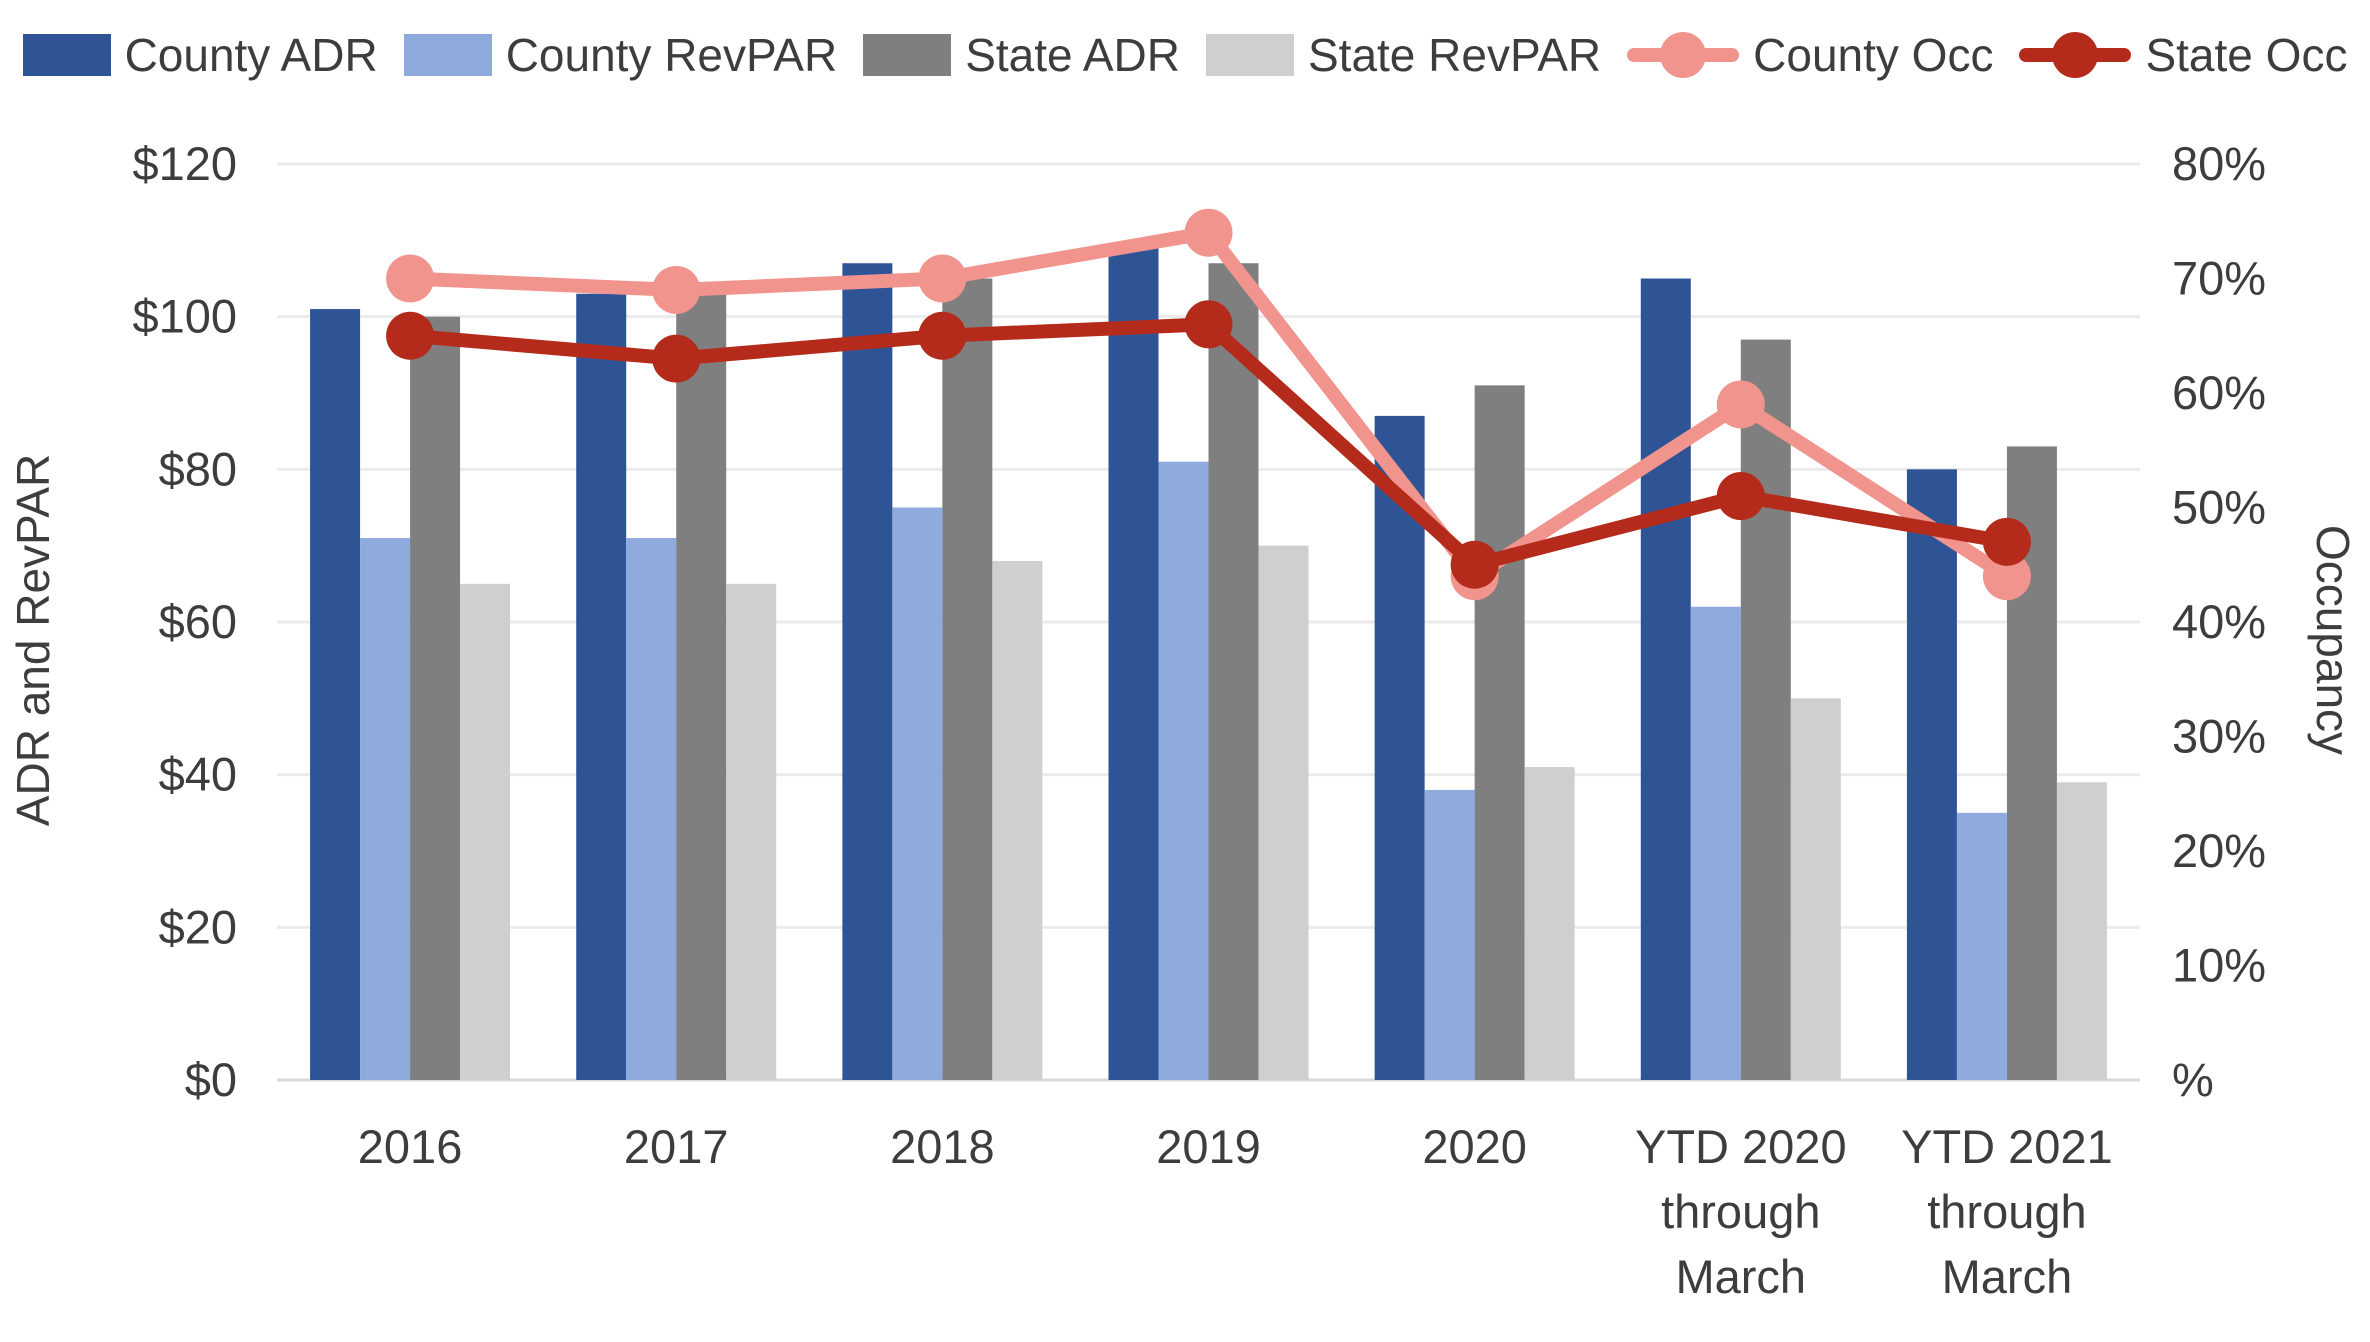 This screenshot has height=1342, width=2370. Describe the element at coordinates (1499, 732) in the screenshot. I see `bar-state-adr-2020` at that location.